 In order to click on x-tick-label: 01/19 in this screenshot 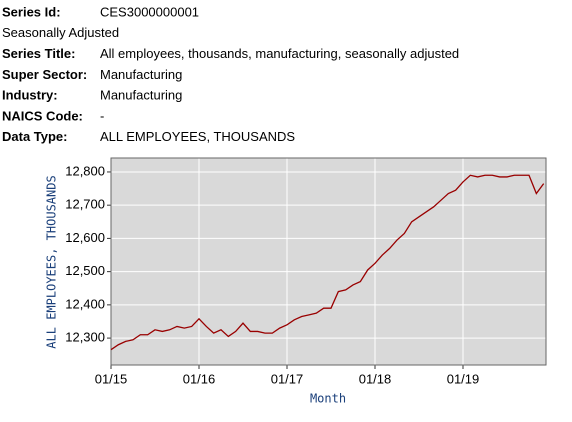, I will do `click(463, 378)`.